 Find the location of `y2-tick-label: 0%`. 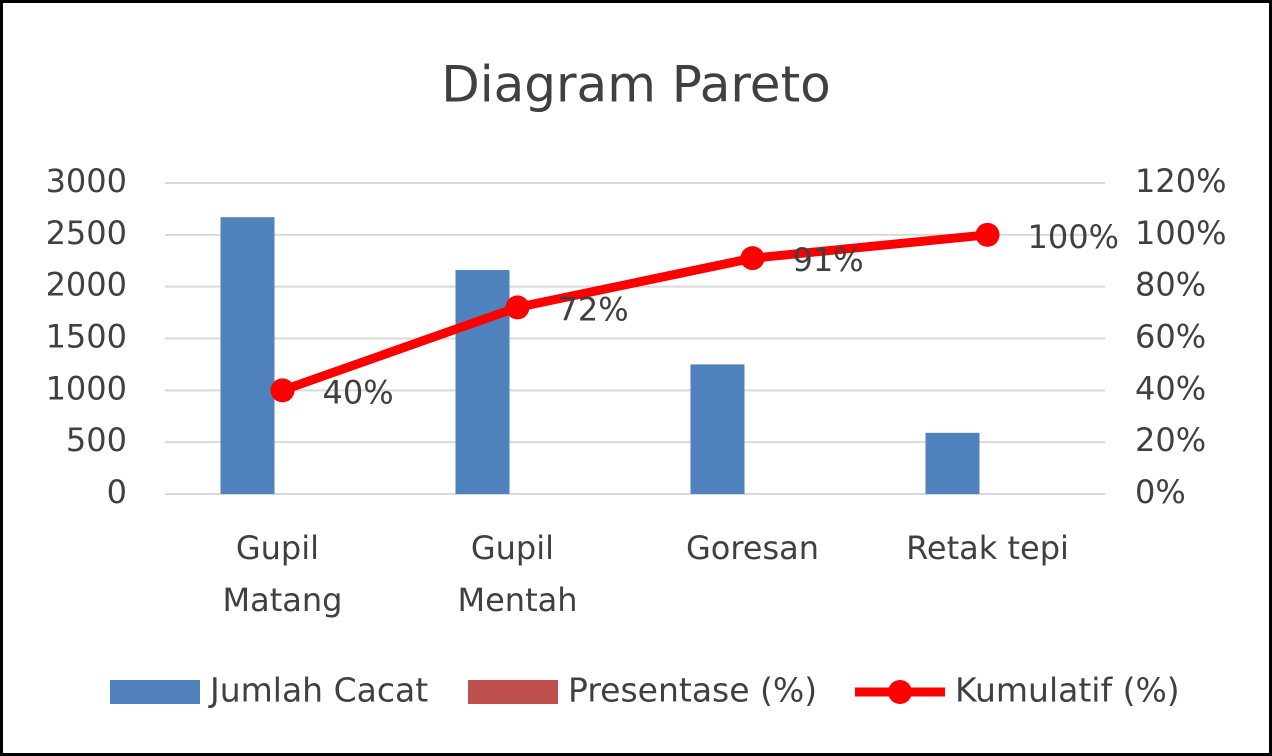

y2-tick-label: 0% is located at coordinates (1160, 492).